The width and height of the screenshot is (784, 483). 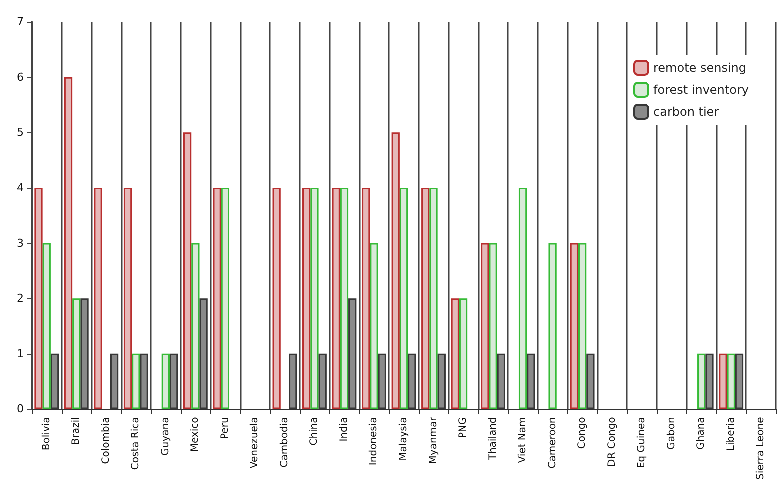 What do you see at coordinates (702, 433) in the screenshot?
I see `x-tick-label: Ghana` at bounding box center [702, 433].